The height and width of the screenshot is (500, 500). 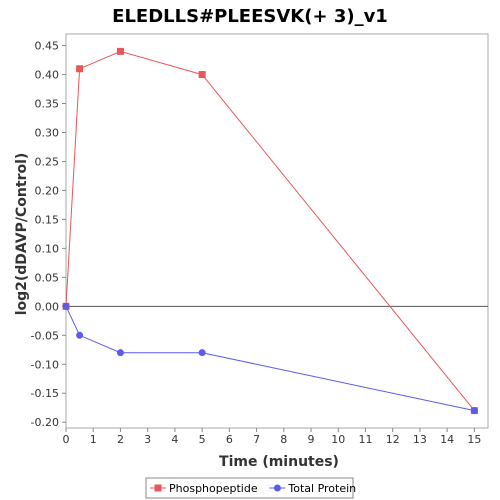 I want to click on y-axis-title: log2(dDAVP/Control), so click(x=22, y=234).